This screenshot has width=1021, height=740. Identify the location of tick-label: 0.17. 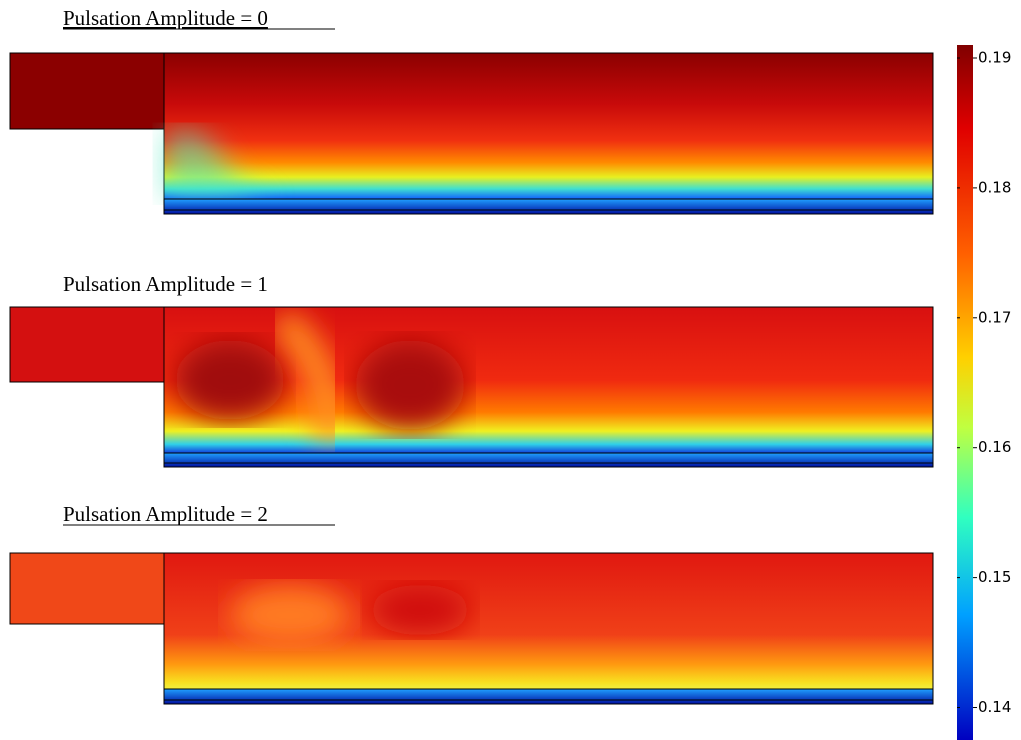
(994, 317).